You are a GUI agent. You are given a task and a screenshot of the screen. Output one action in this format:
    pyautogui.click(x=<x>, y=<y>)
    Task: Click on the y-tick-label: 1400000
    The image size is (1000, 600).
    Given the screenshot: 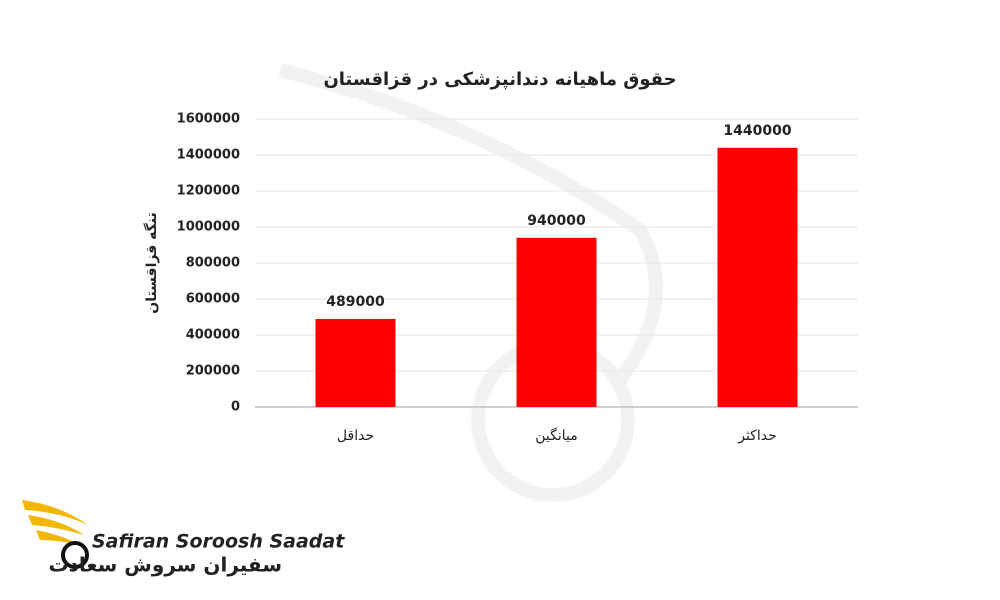 What is the action you would take?
    pyautogui.click(x=208, y=155)
    